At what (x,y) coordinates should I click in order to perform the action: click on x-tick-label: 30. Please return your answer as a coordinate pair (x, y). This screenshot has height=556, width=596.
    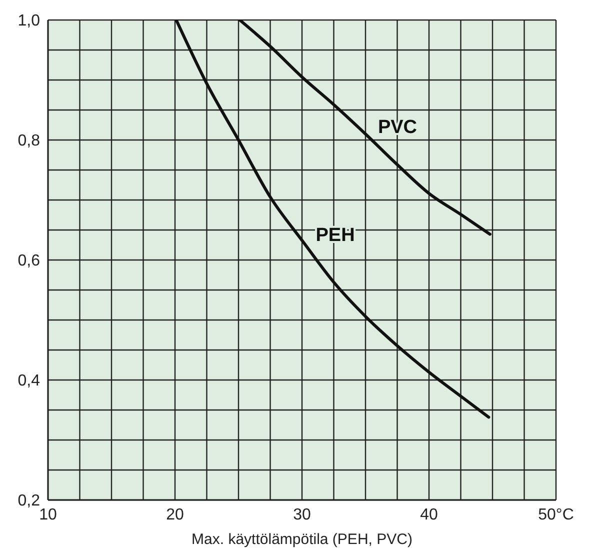
    Looking at the image, I should click on (302, 515).